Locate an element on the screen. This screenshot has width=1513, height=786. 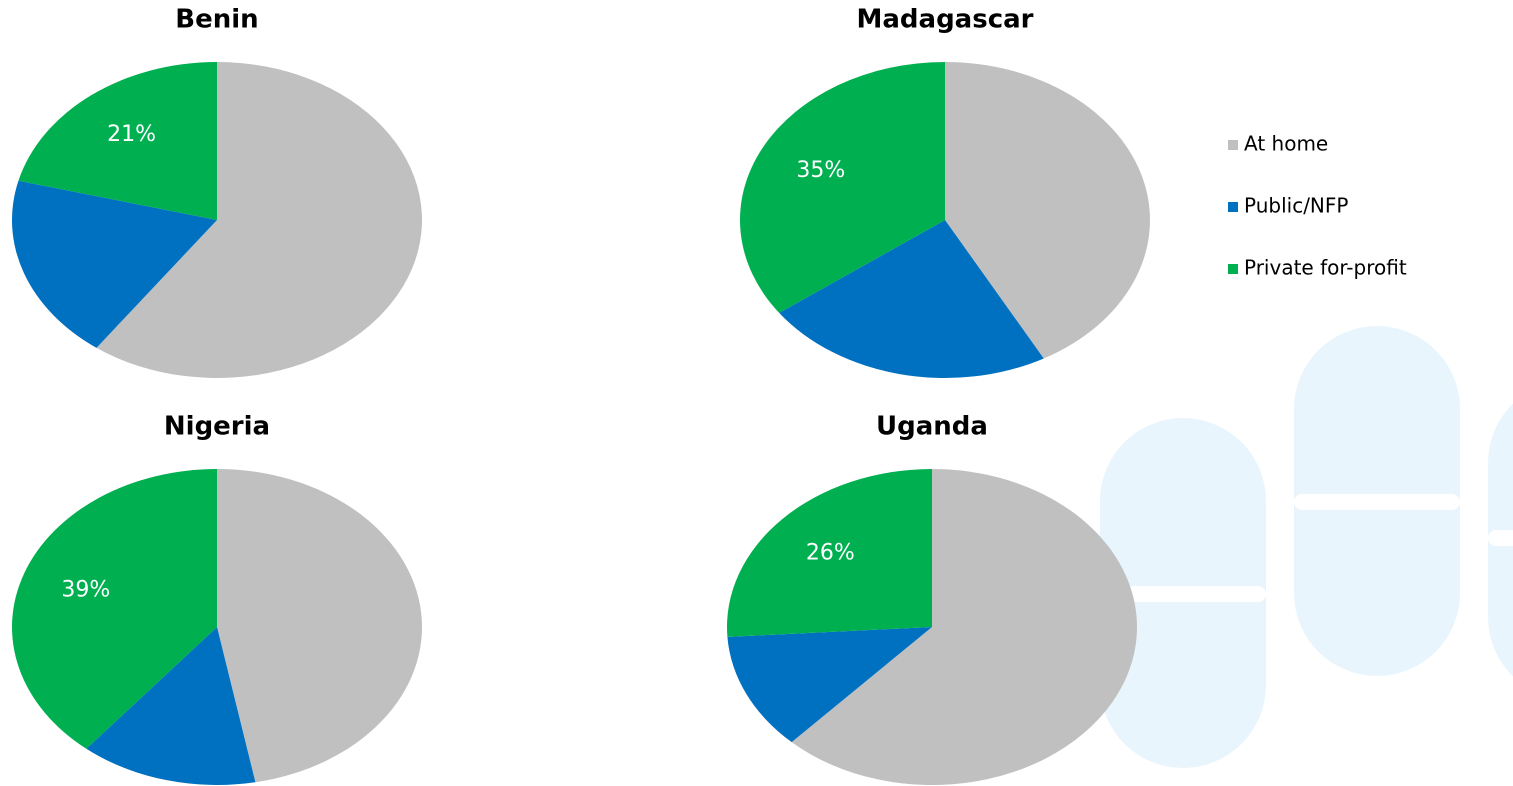
legend-label: At home is located at coordinates (1286, 144).